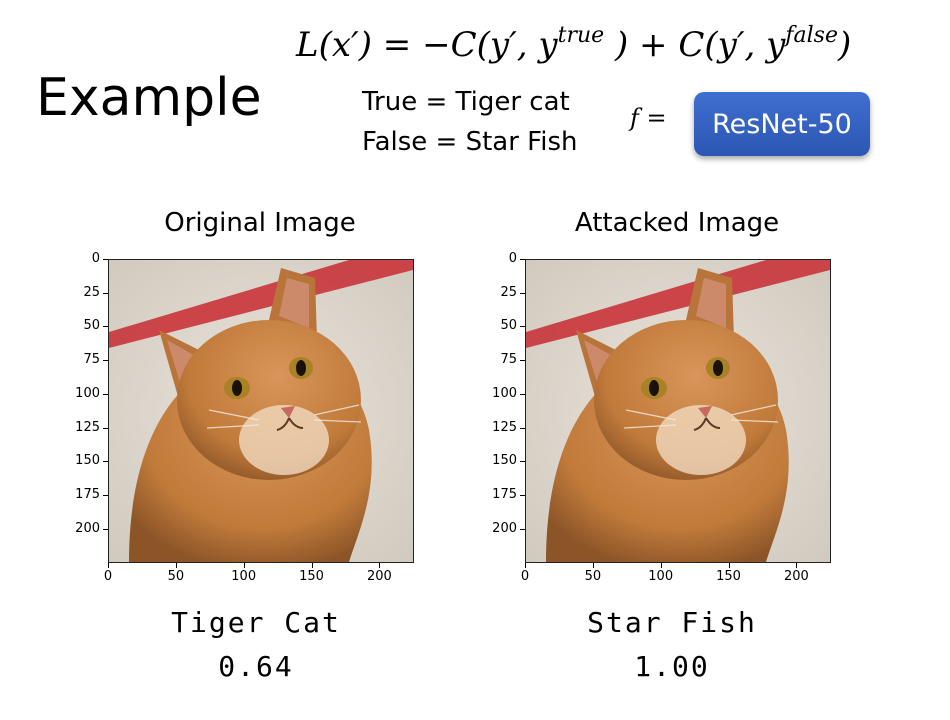 The width and height of the screenshot is (950, 720). Describe the element at coordinates (677, 223) in the screenshot. I see `panel-title-attacked: Attacked Image` at that location.